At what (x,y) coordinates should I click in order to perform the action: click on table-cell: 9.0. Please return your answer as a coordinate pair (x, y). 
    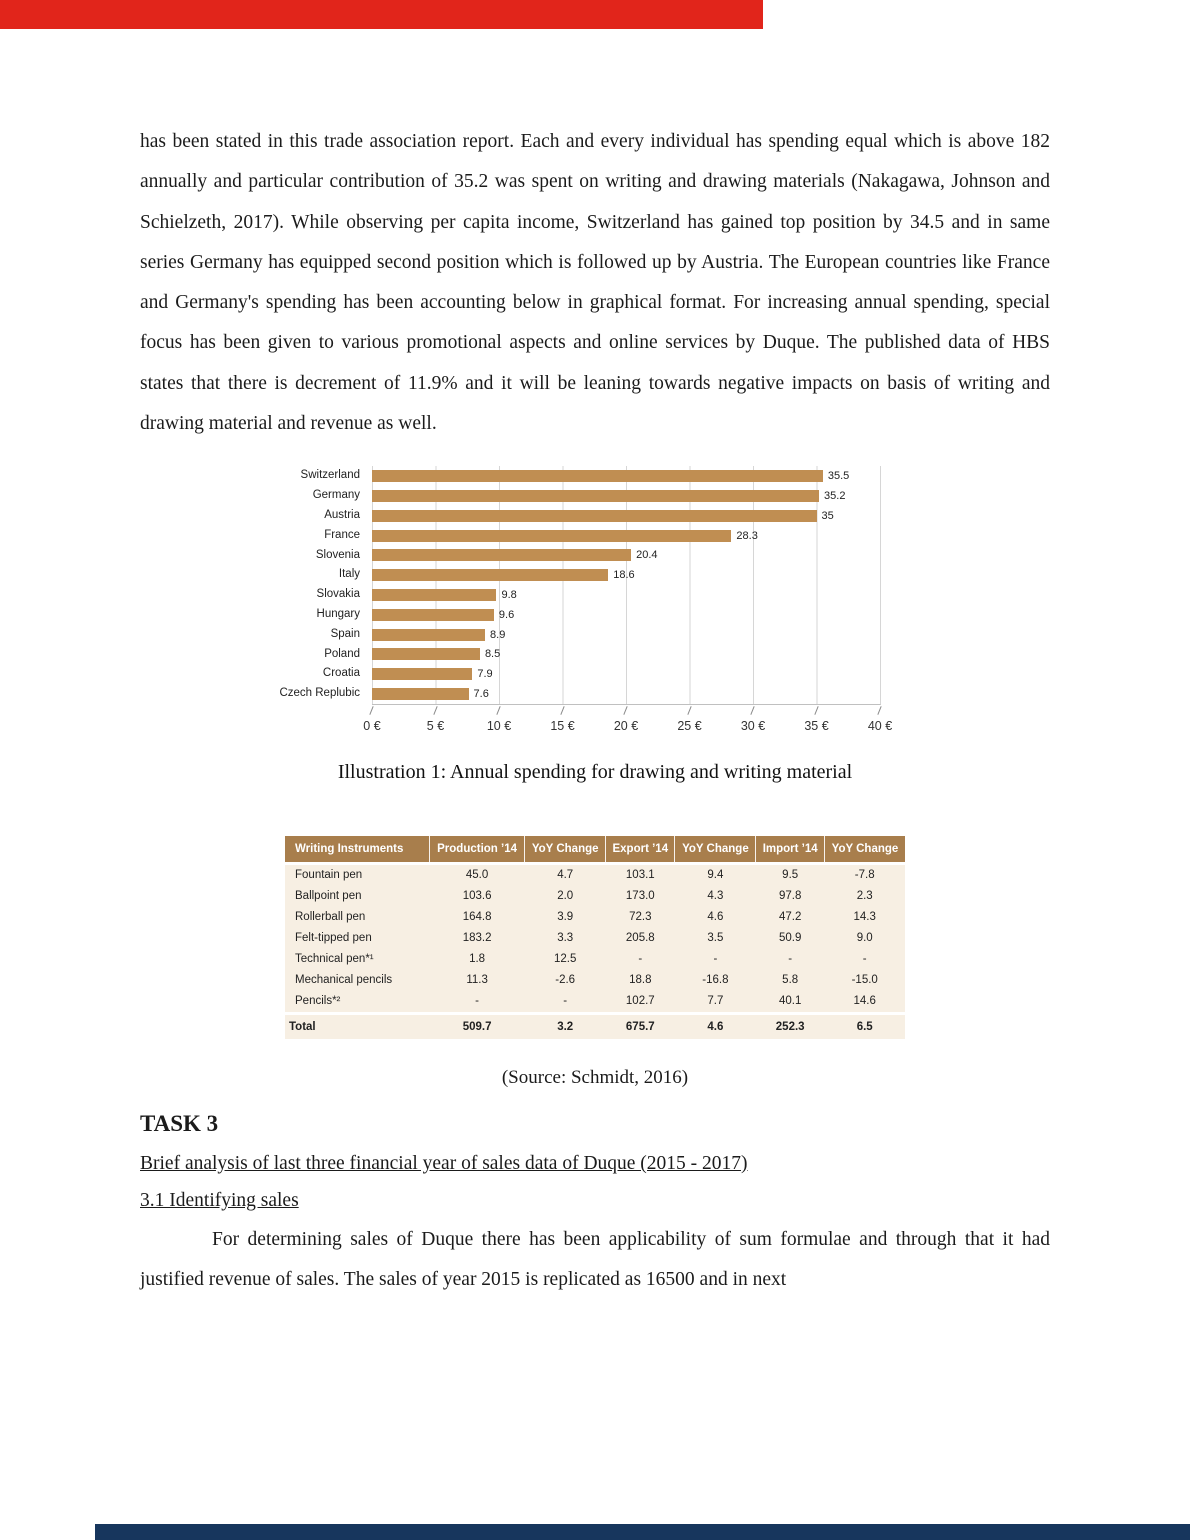
    Looking at the image, I should click on (864, 938).